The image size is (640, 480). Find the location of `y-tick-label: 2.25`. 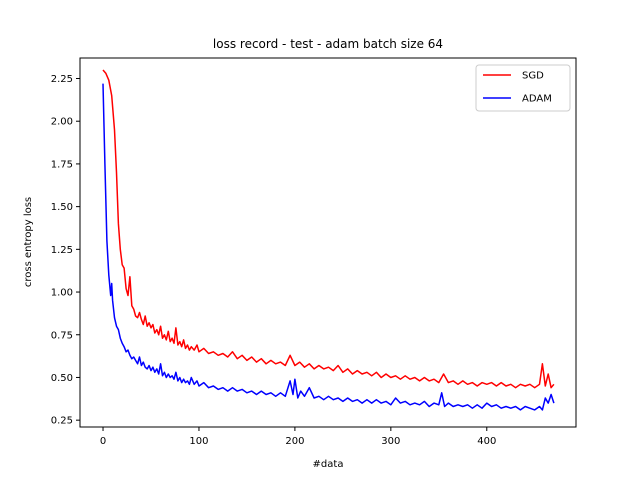

y-tick-label: 2.25 is located at coordinates (62, 79).